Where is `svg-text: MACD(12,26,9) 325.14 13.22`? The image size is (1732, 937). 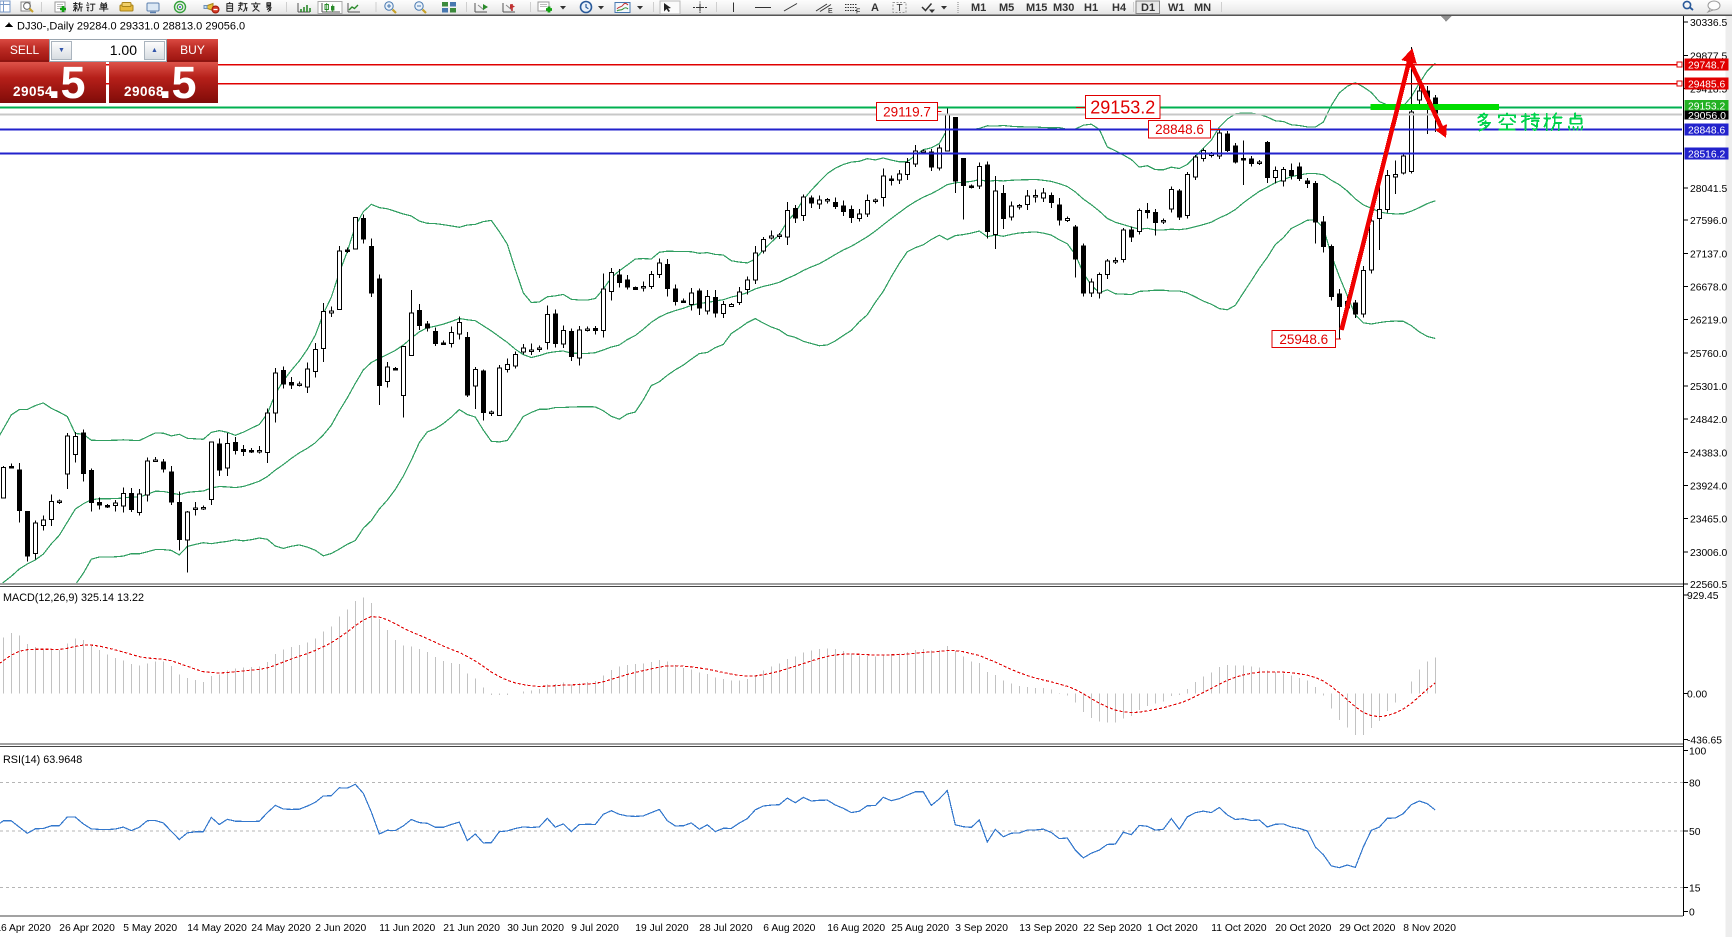 svg-text: MACD(12,26,9) 325.14 13.22 is located at coordinates (73, 598).